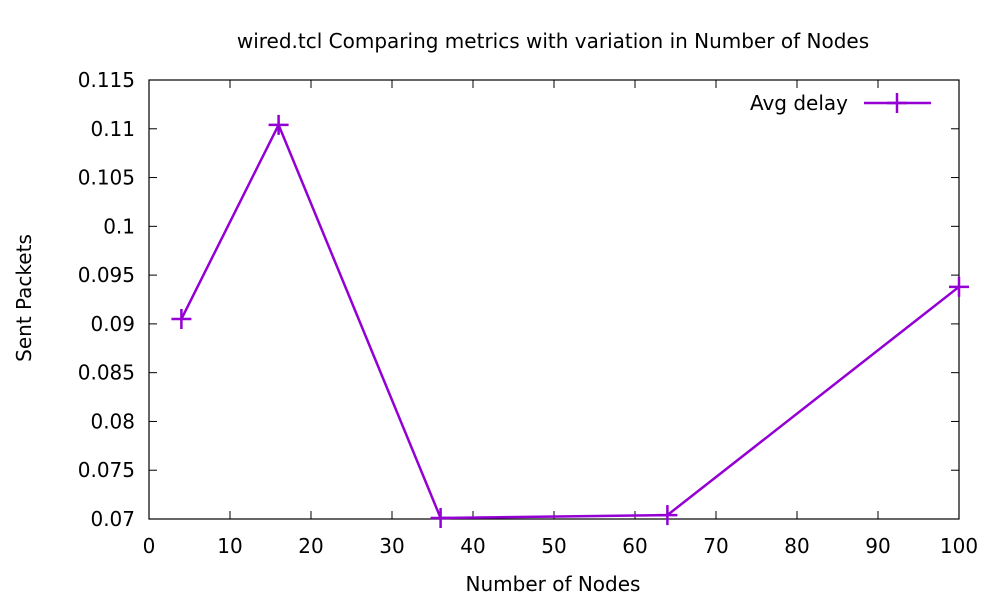 Image resolution: width=1000 pixels, height=600 pixels. What do you see at coordinates (959, 546) in the screenshot?
I see `x-tick-label: 100` at bounding box center [959, 546].